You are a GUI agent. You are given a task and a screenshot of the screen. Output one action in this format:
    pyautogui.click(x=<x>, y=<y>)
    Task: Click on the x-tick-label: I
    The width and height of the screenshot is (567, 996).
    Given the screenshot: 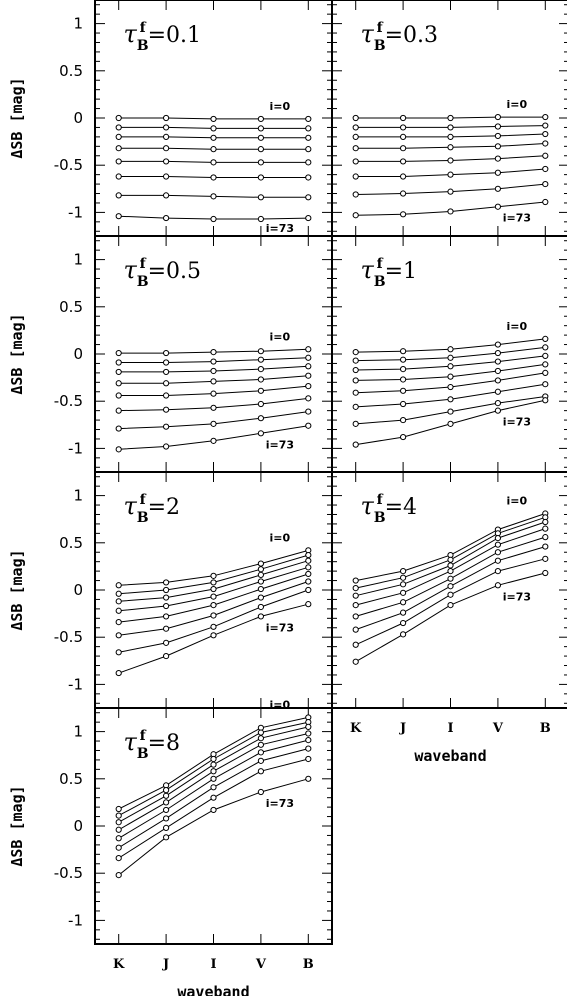 What is the action you would take?
    pyautogui.click(x=450, y=728)
    